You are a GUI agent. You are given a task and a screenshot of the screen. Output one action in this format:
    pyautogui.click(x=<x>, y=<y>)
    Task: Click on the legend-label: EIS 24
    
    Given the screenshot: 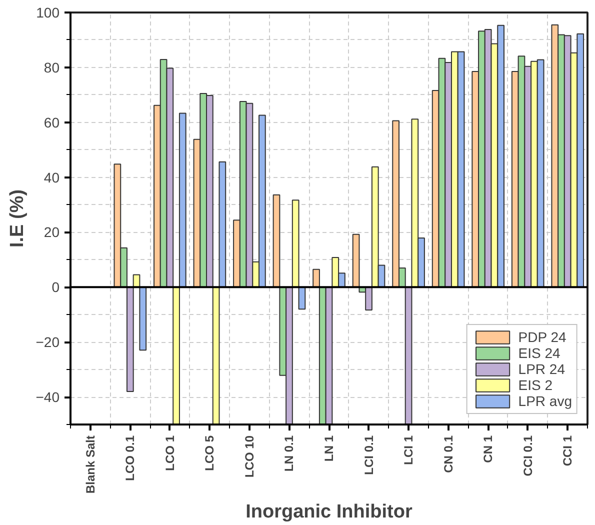 What is the action you would take?
    pyautogui.click(x=539, y=353)
    